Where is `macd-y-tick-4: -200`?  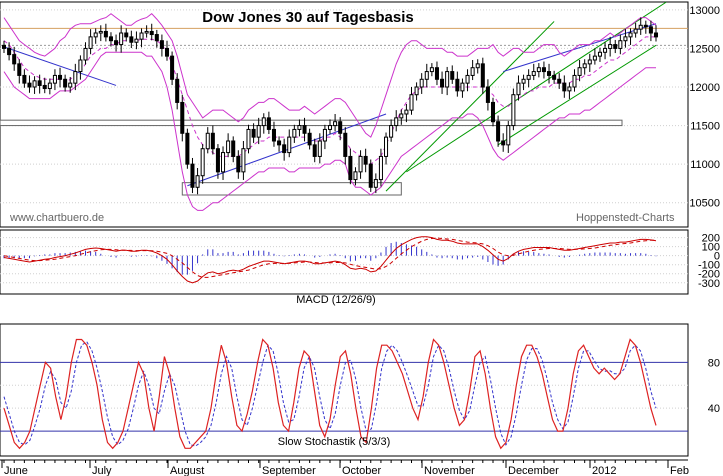
macd-y-tick-4: -200 is located at coordinates (709, 275).